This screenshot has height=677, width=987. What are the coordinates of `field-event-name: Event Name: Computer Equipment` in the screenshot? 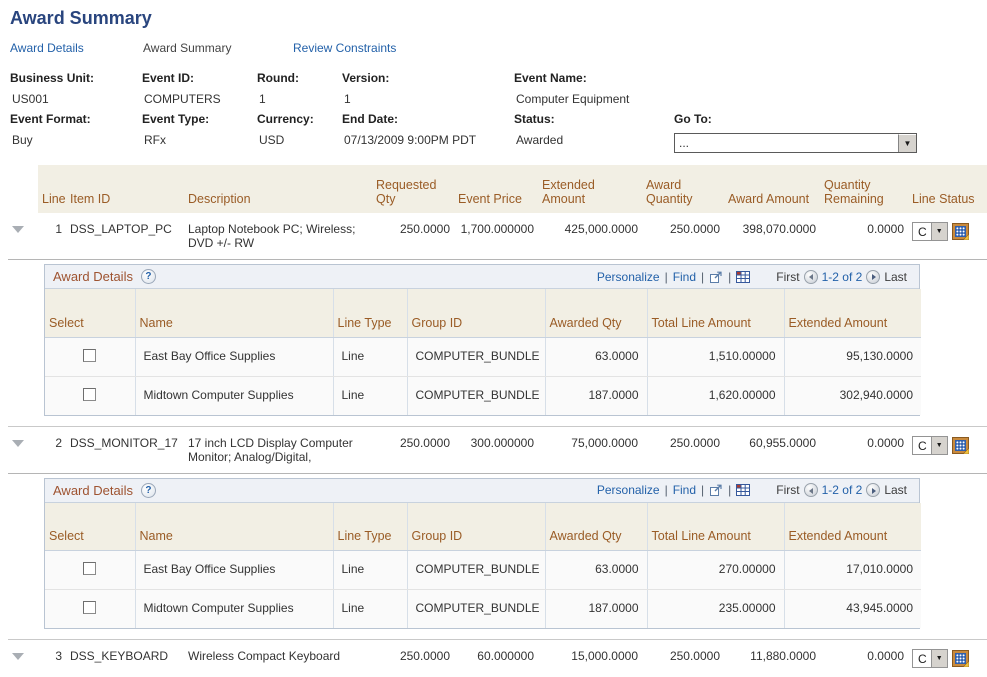 It's located at (747, 88).